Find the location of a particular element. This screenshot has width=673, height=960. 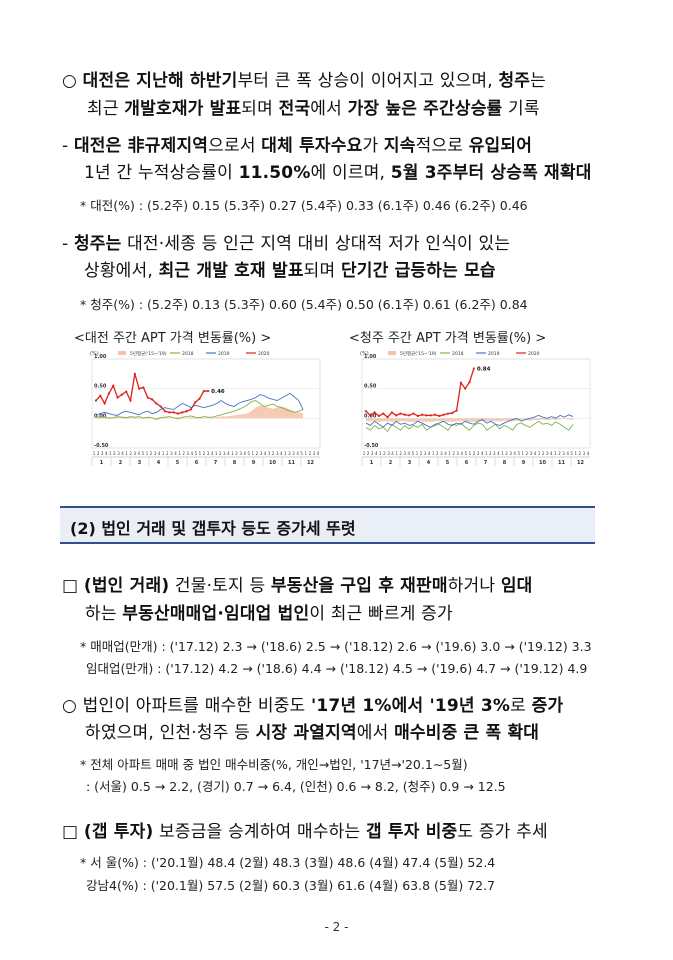

text: 하거나 is located at coordinates (474, 586).